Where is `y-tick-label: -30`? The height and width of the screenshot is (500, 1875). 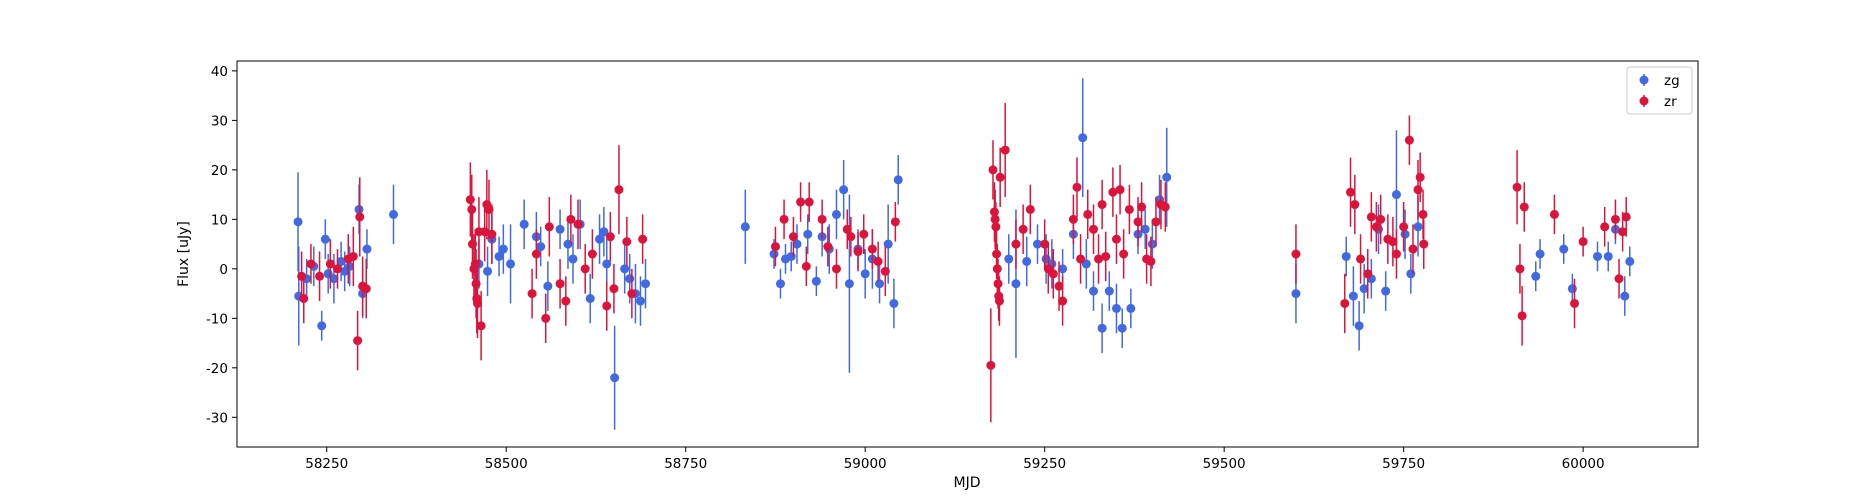
y-tick-label: -30 is located at coordinates (217, 418).